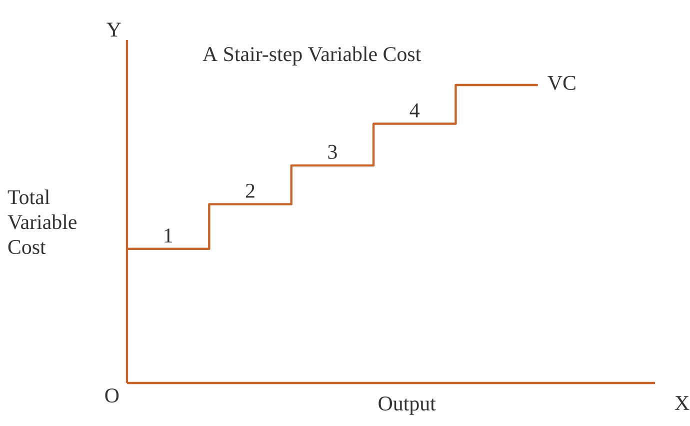 The height and width of the screenshot is (426, 690). I want to click on annotation: 1, so click(168, 235).